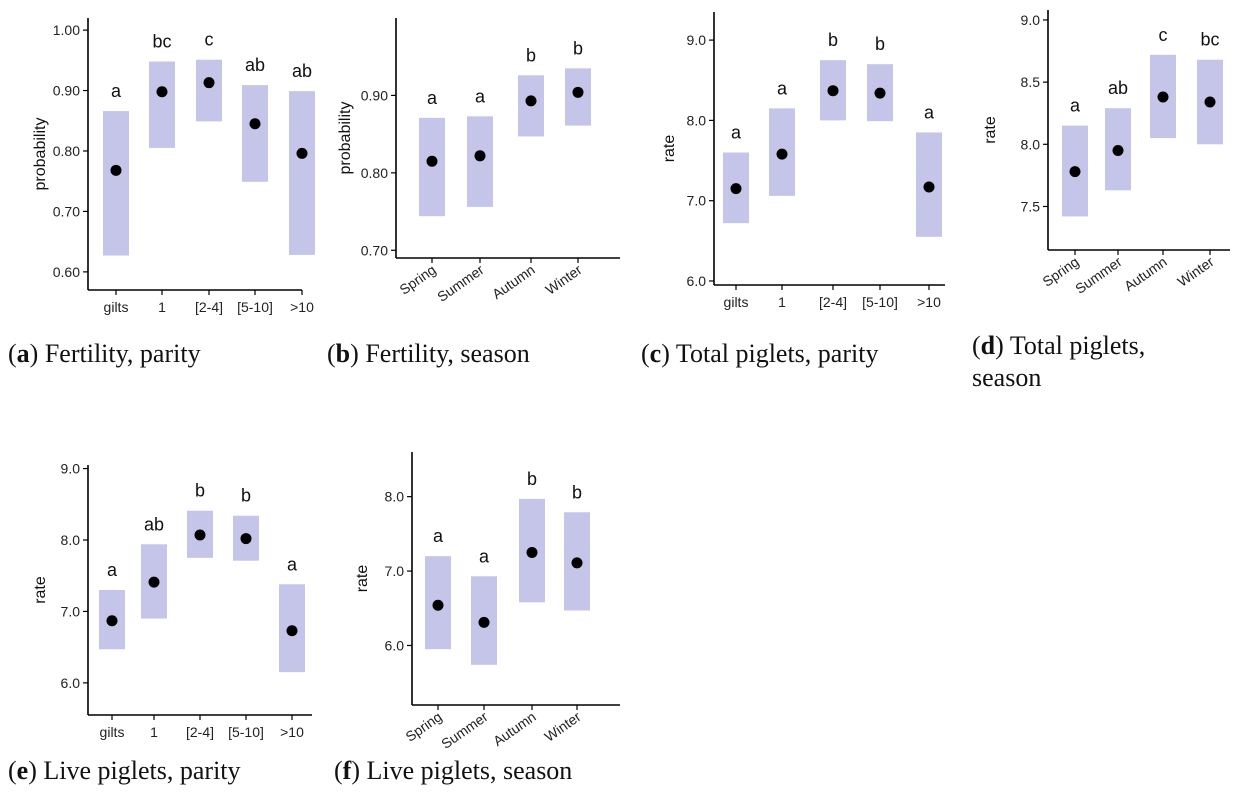  I want to click on caption-e: (e) Live piglets, parity, so click(124, 770).